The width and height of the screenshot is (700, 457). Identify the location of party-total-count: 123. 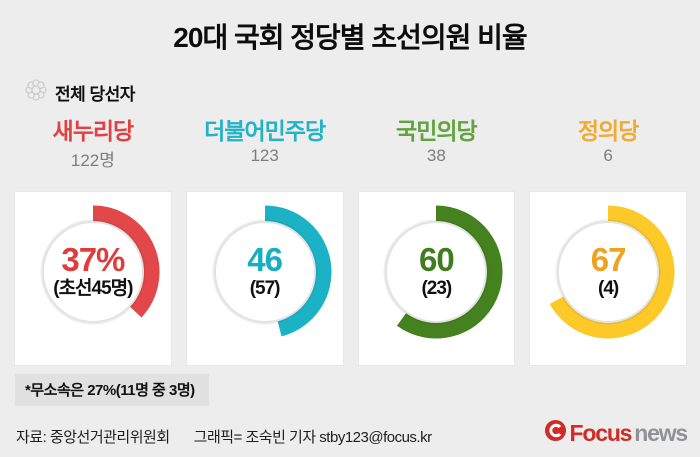
(264, 155).